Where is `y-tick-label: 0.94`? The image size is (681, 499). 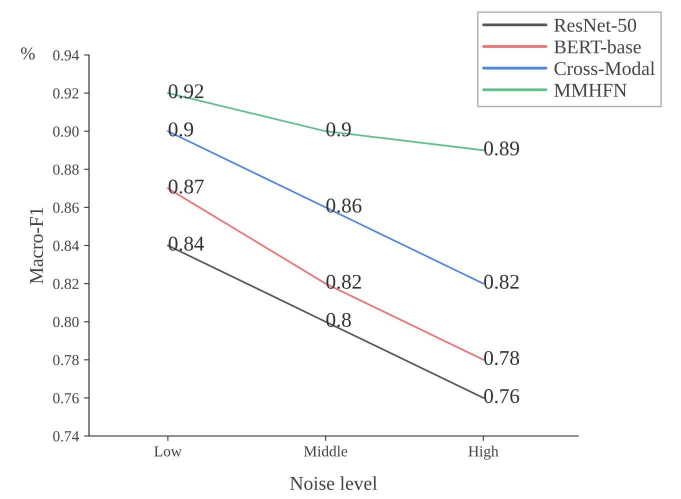
y-tick-label: 0.94 is located at coordinates (66, 55).